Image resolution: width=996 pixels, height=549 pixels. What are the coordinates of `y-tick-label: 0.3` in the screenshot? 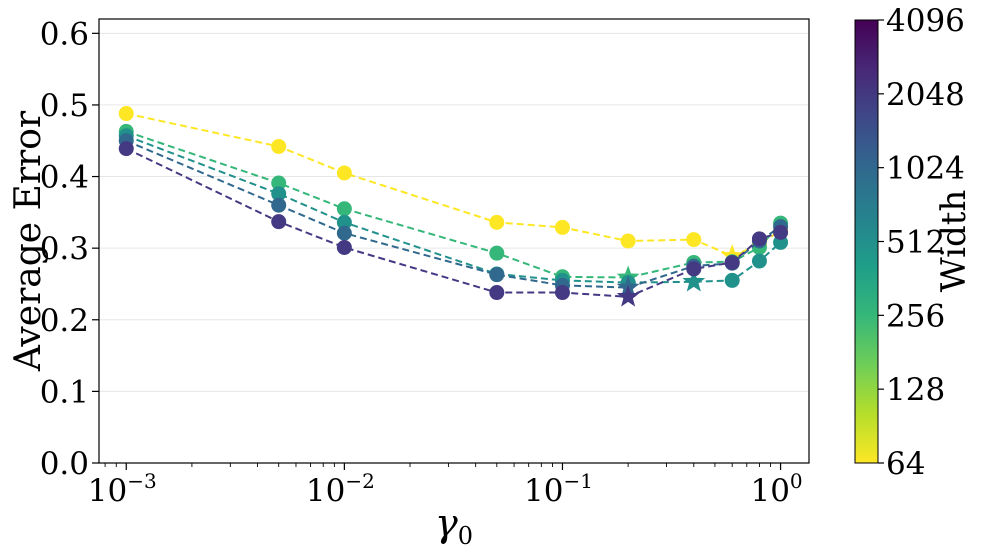 It's located at (64, 249).